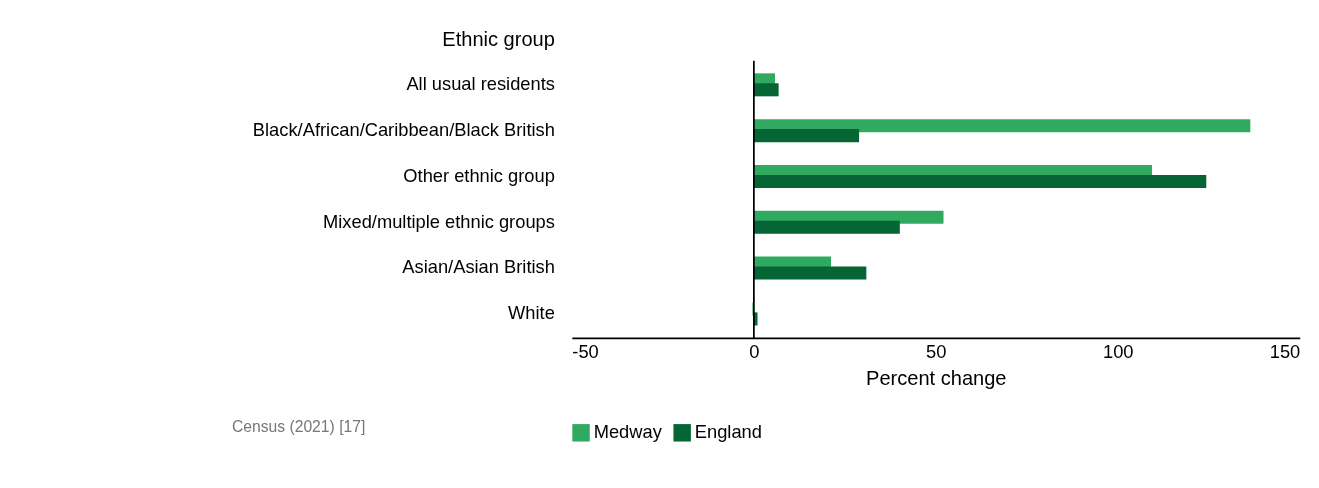  What do you see at coordinates (1285, 352) in the screenshot?
I see `x-tick-label: 150` at bounding box center [1285, 352].